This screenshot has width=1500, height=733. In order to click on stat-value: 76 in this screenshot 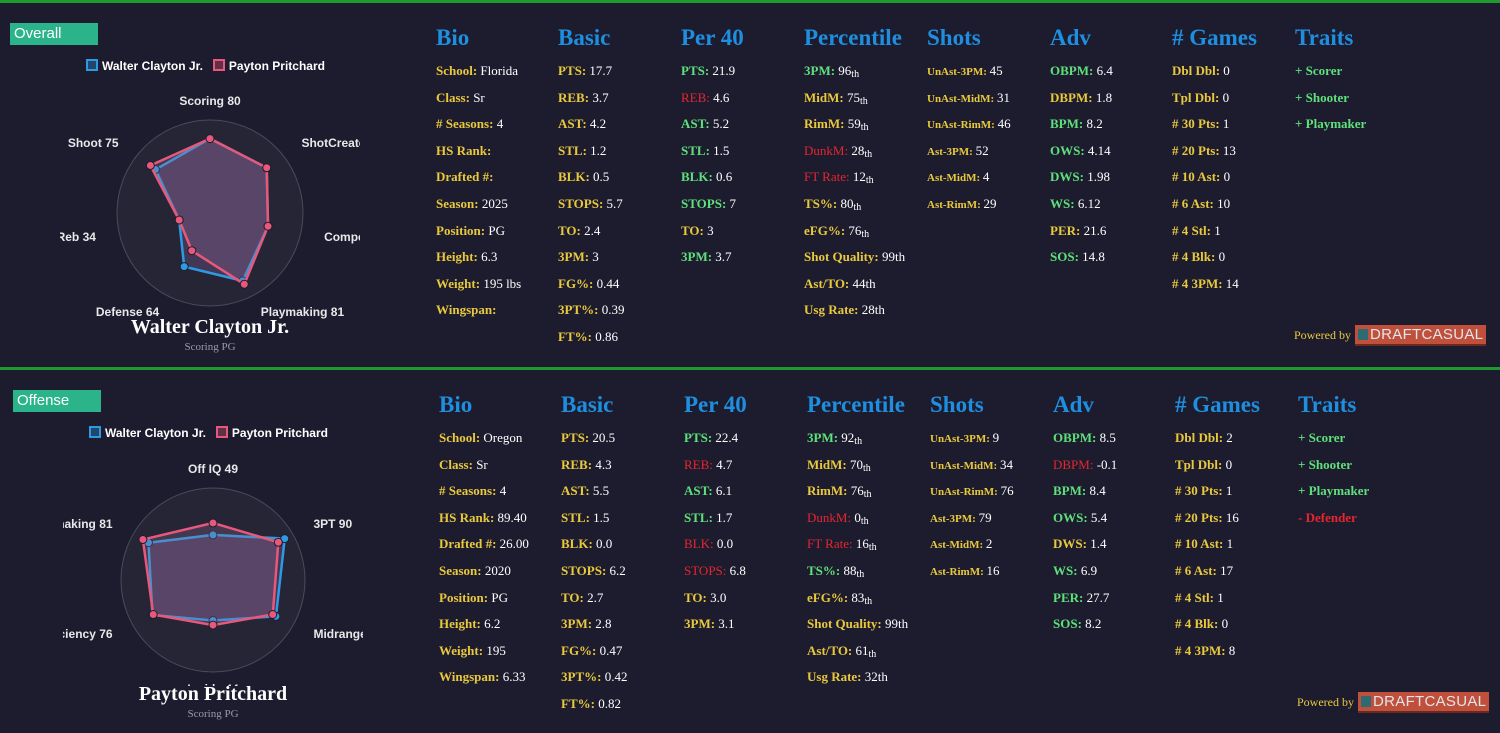, I will do `click(857, 491)`.